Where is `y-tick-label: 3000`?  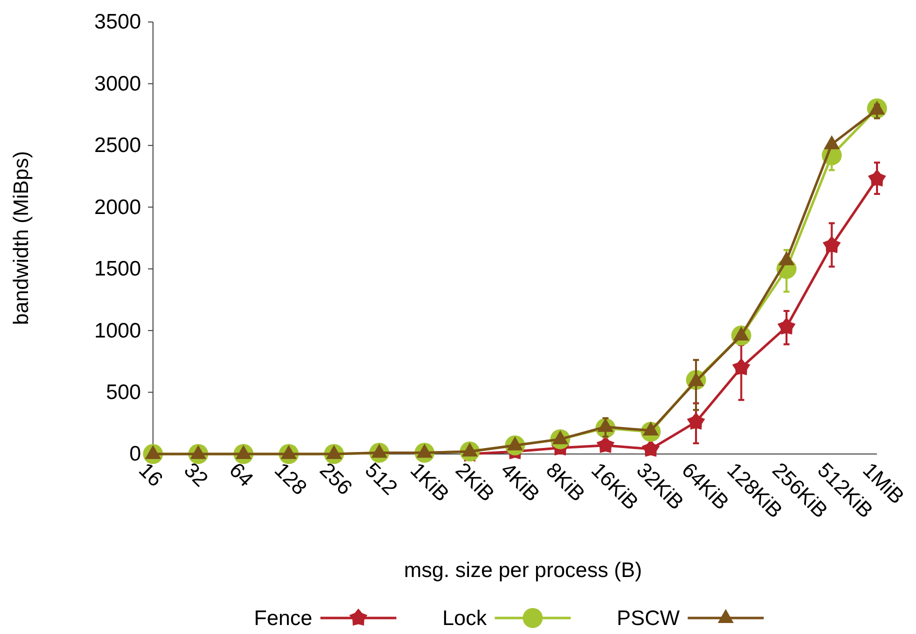
y-tick-label: 3000 is located at coordinates (117, 84).